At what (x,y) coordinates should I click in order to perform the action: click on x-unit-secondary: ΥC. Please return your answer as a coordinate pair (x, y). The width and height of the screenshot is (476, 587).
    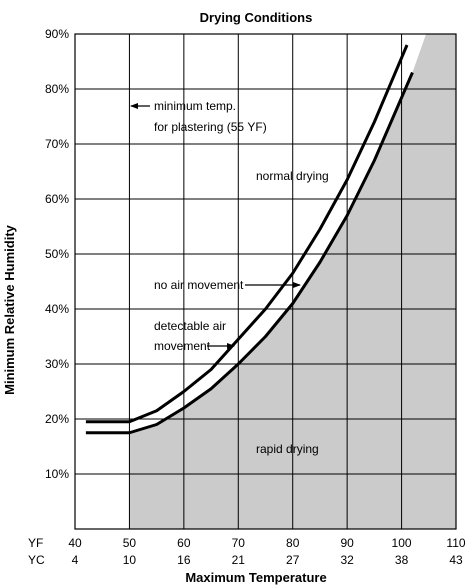
    Looking at the image, I should click on (36, 560).